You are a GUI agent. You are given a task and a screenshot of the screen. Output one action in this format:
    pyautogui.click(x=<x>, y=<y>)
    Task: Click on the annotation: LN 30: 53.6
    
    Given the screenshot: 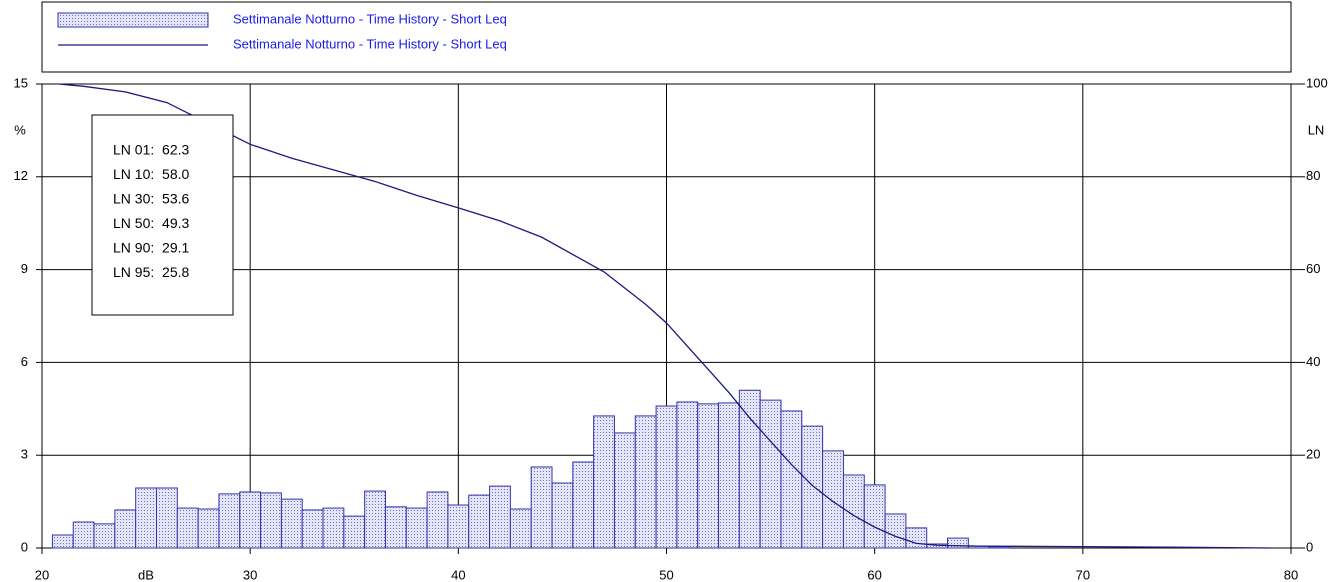 What is the action you would take?
    pyautogui.click(x=151, y=199)
    